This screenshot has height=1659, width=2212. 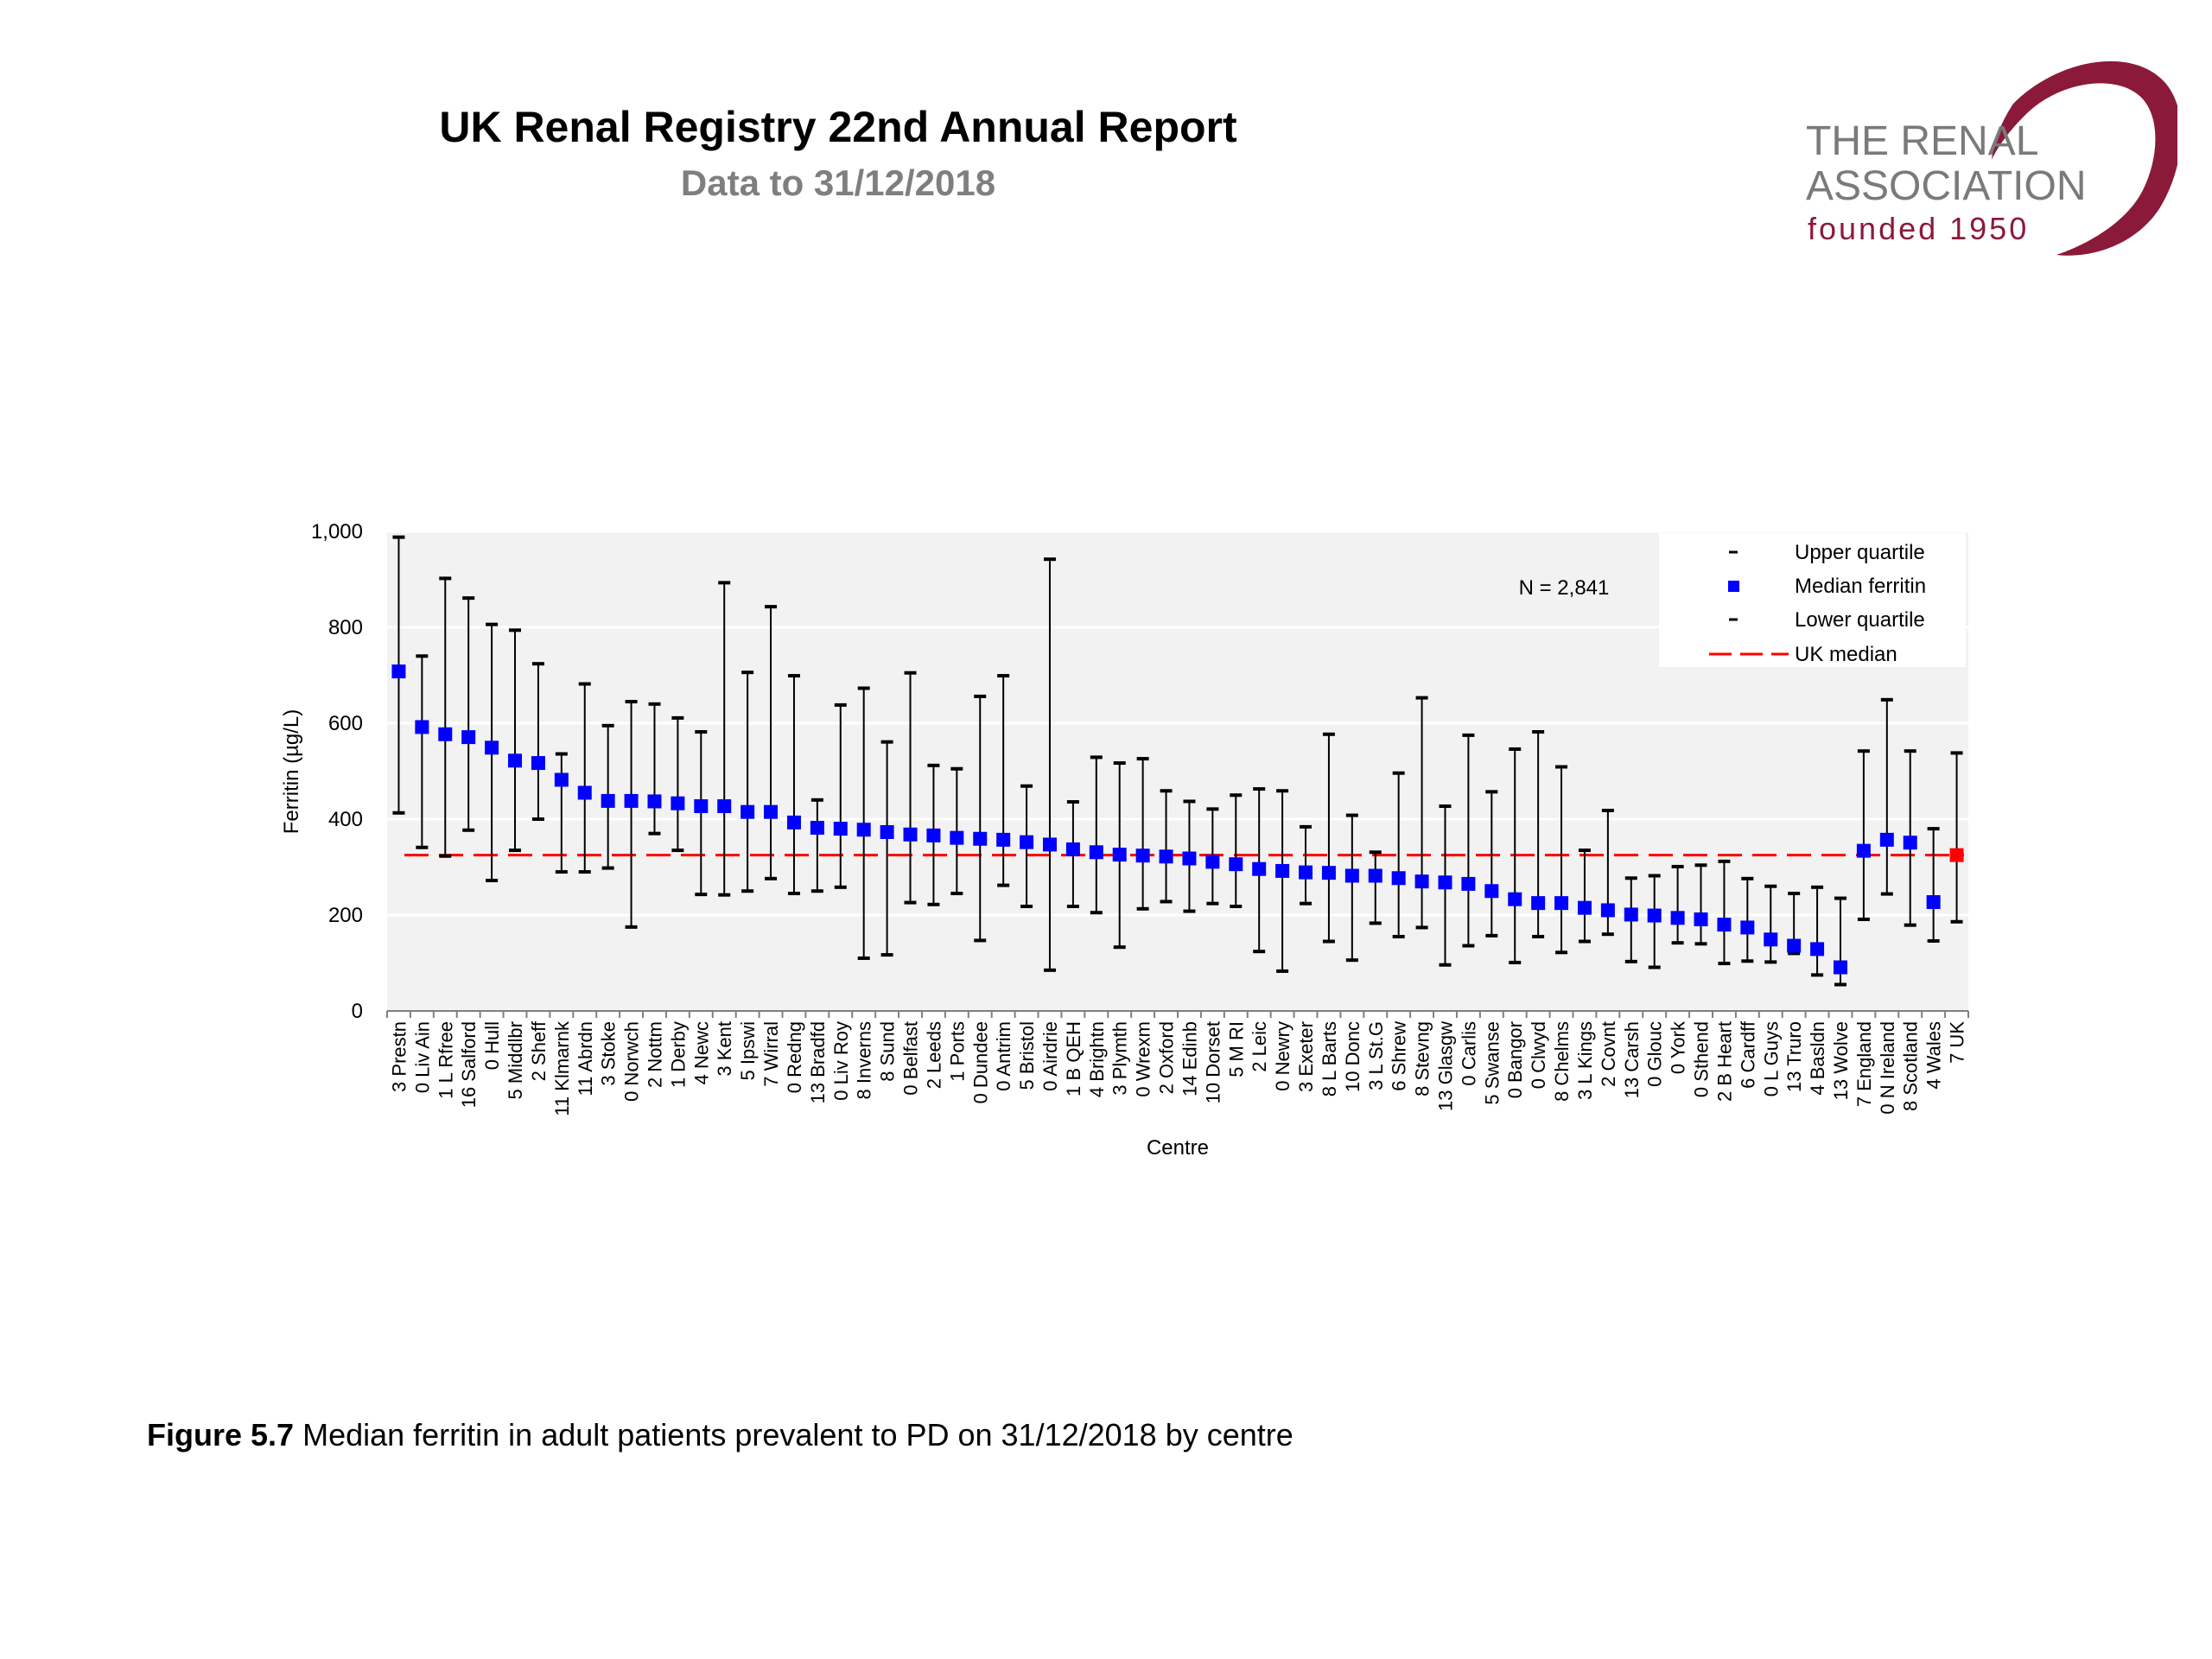 What do you see at coordinates (1213, 1062) in the screenshot?
I see `x-tick-label: 10 Dorset` at bounding box center [1213, 1062].